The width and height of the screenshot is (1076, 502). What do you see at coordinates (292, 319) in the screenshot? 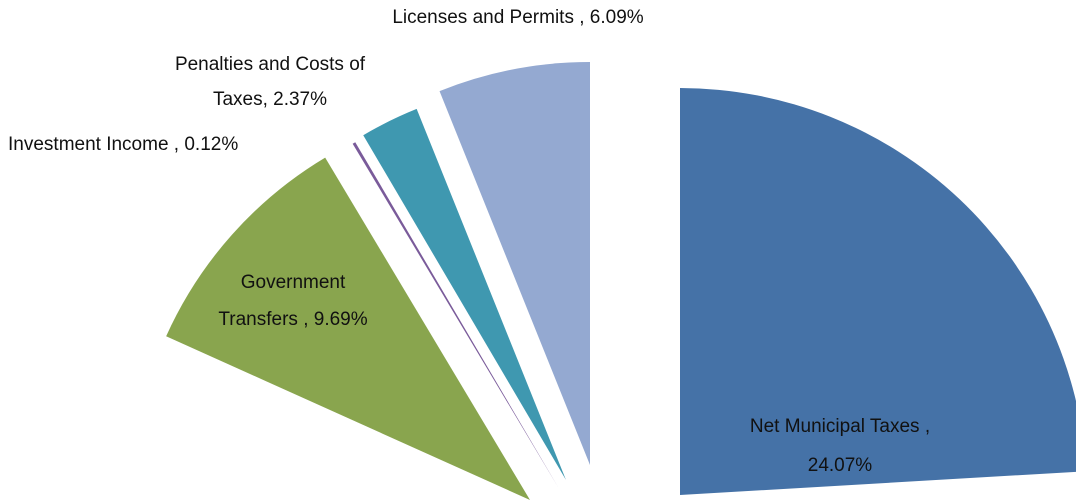
I see `slice-label: Transfers , 9.69%` at bounding box center [292, 319].